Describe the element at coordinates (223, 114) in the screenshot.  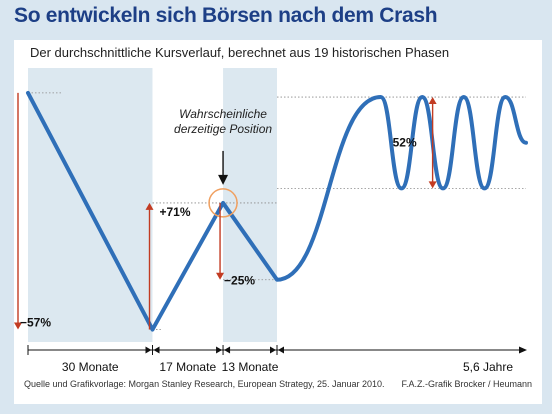
I see `current-position-label-1: Wahrscheinliche` at that location.